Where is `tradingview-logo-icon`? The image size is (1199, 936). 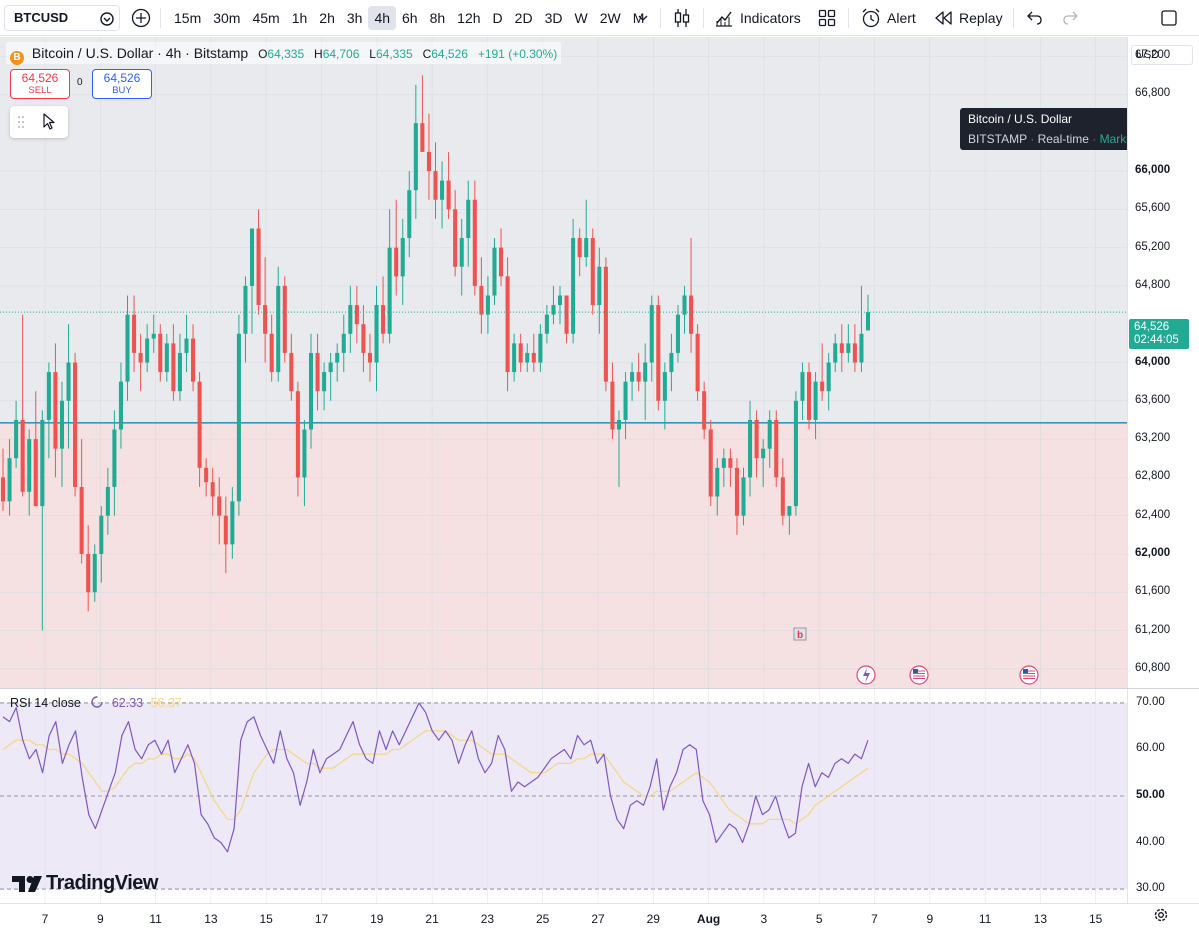
tradingview-logo-icon is located at coordinates (27, 884).